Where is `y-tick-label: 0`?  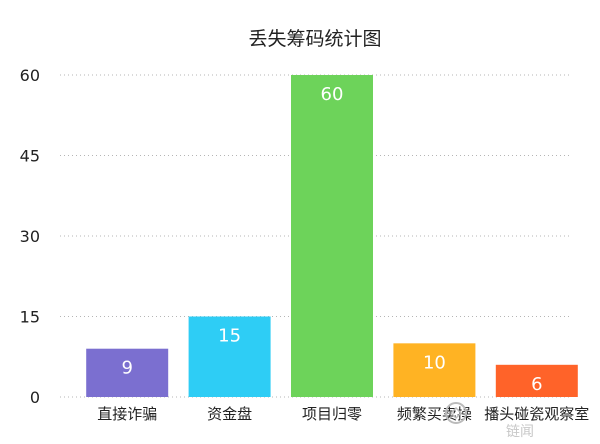 y-tick-label: 0 is located at coordinates (35, 397).